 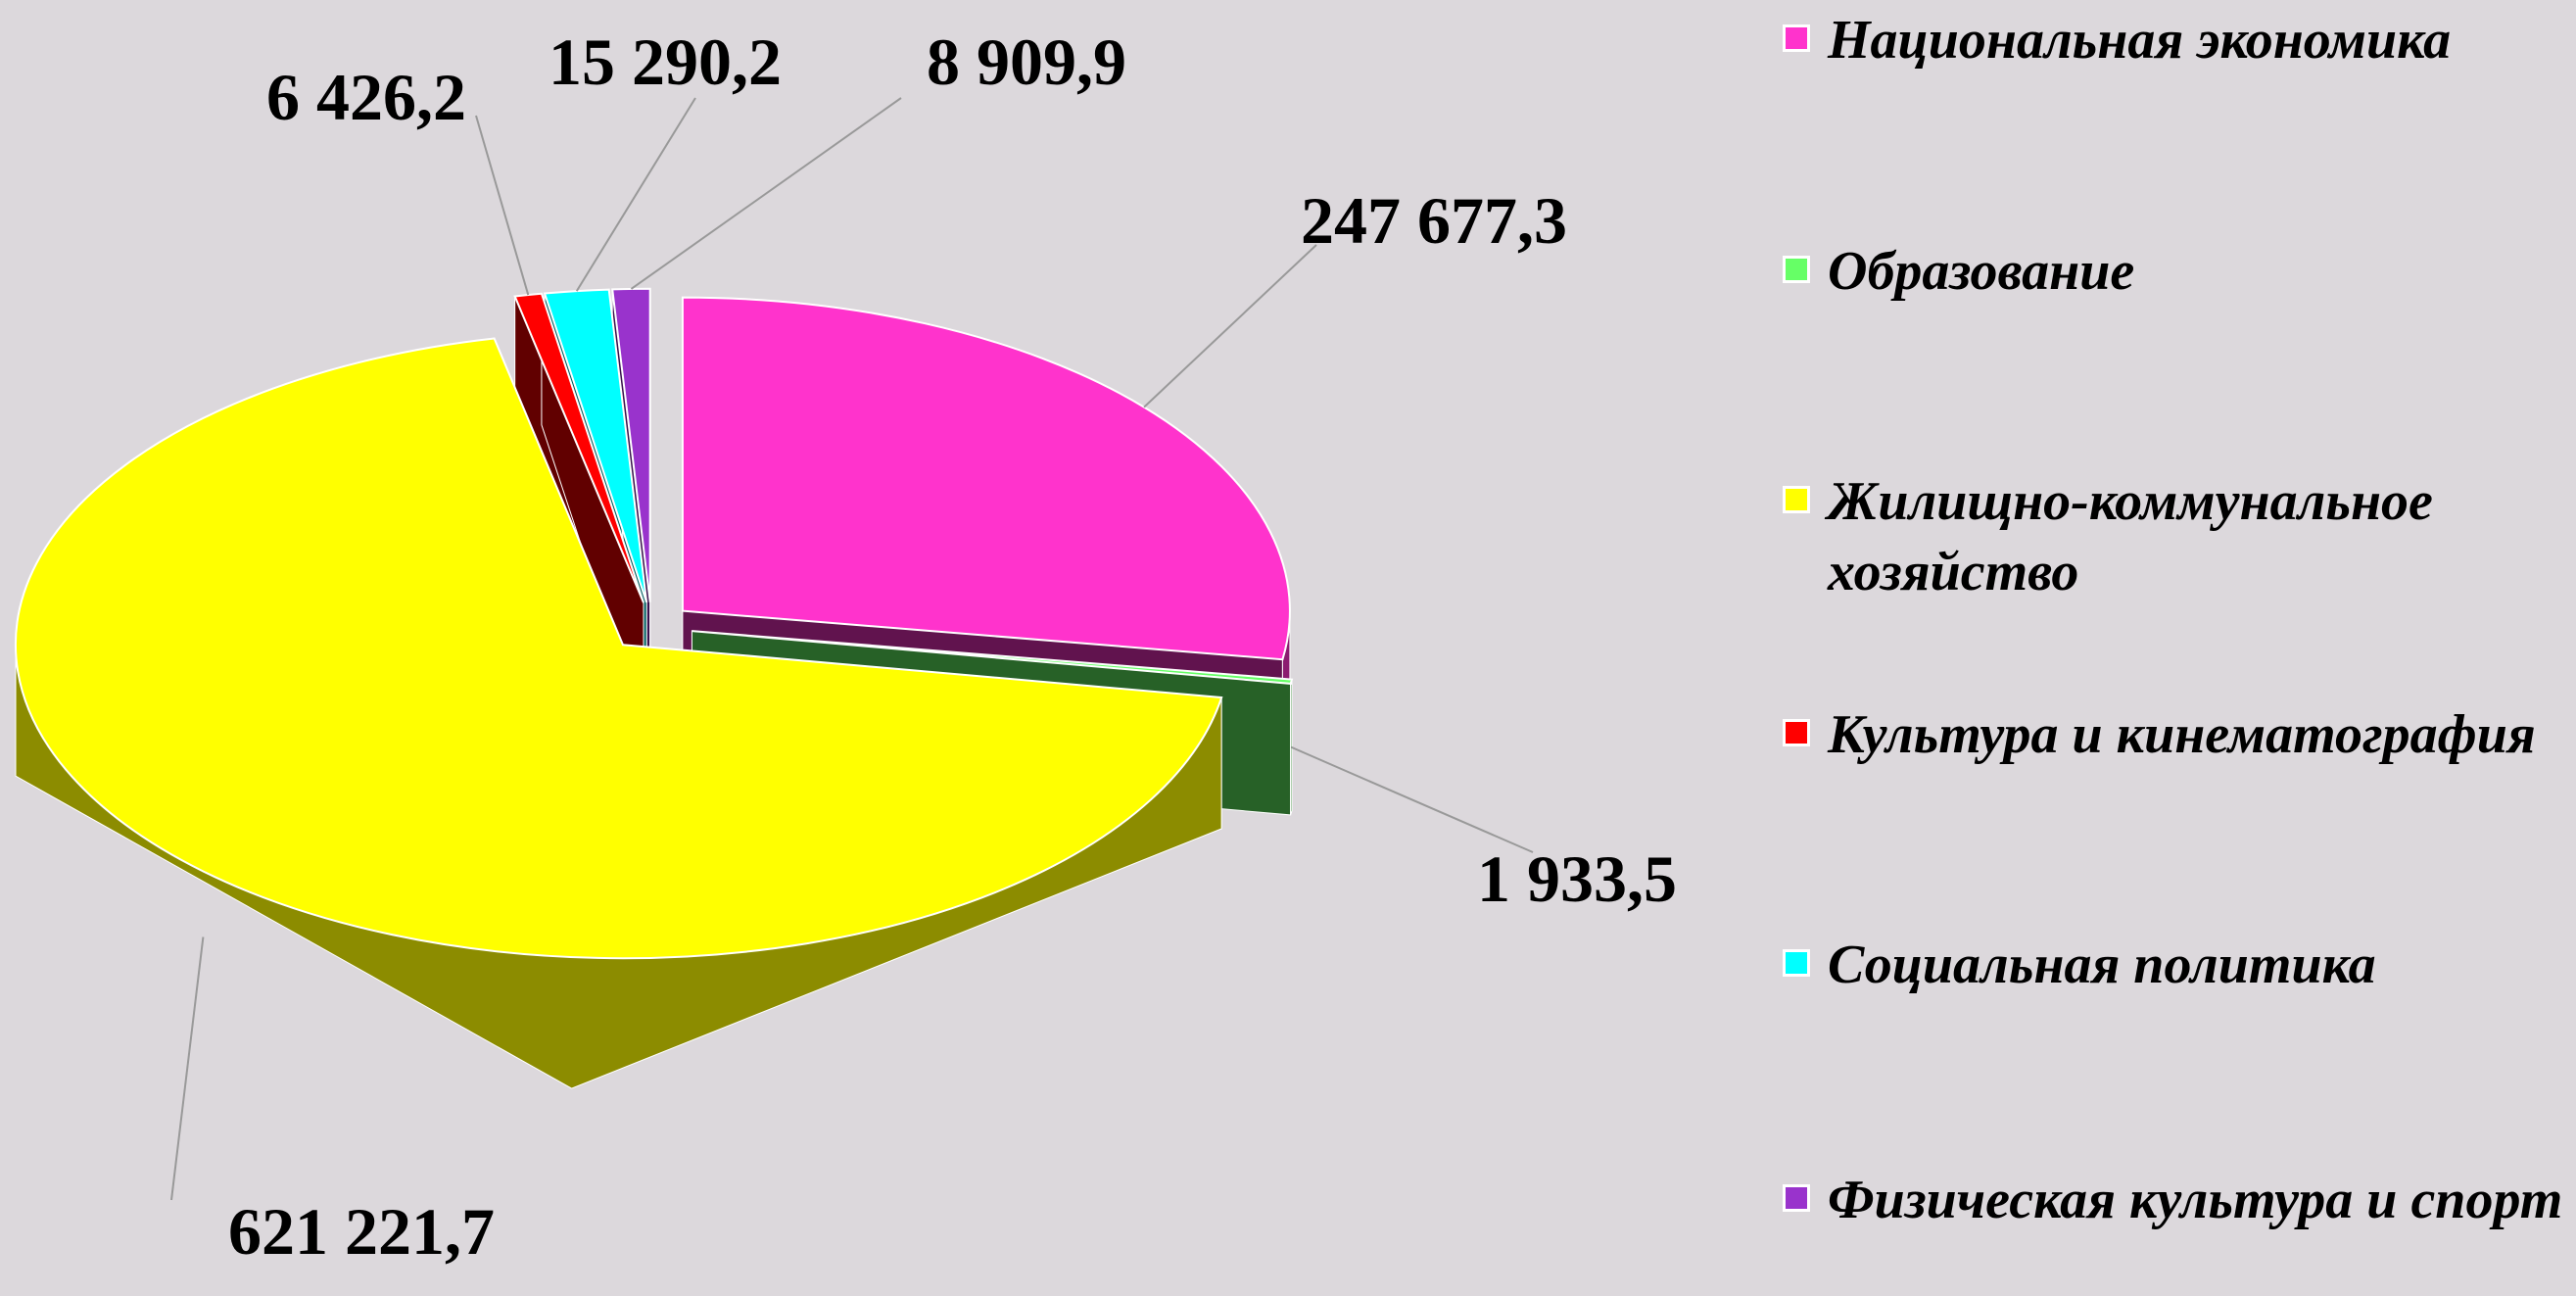 I want to click on legend-item: Физическая культура и спорт, so click(x=2174, y=1200).